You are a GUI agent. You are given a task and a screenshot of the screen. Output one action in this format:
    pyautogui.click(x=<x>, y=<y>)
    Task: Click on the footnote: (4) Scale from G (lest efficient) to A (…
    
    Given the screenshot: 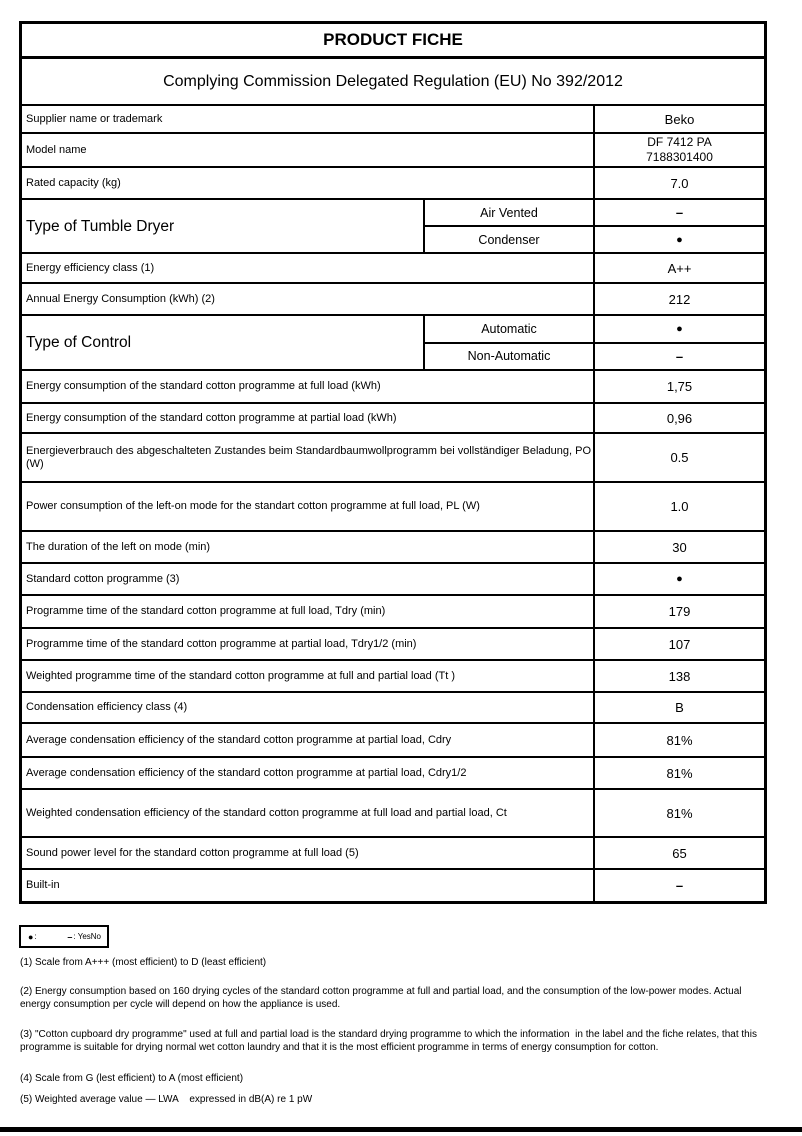 What is the action you would take?
    pyautogui.click(x=132, y=1078)
    